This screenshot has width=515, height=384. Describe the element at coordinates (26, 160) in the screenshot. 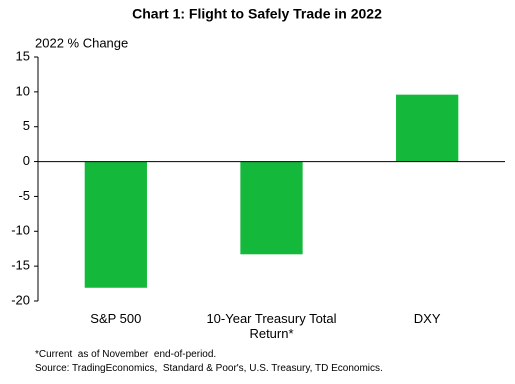

I see `y-tick-label: 0` at that location.